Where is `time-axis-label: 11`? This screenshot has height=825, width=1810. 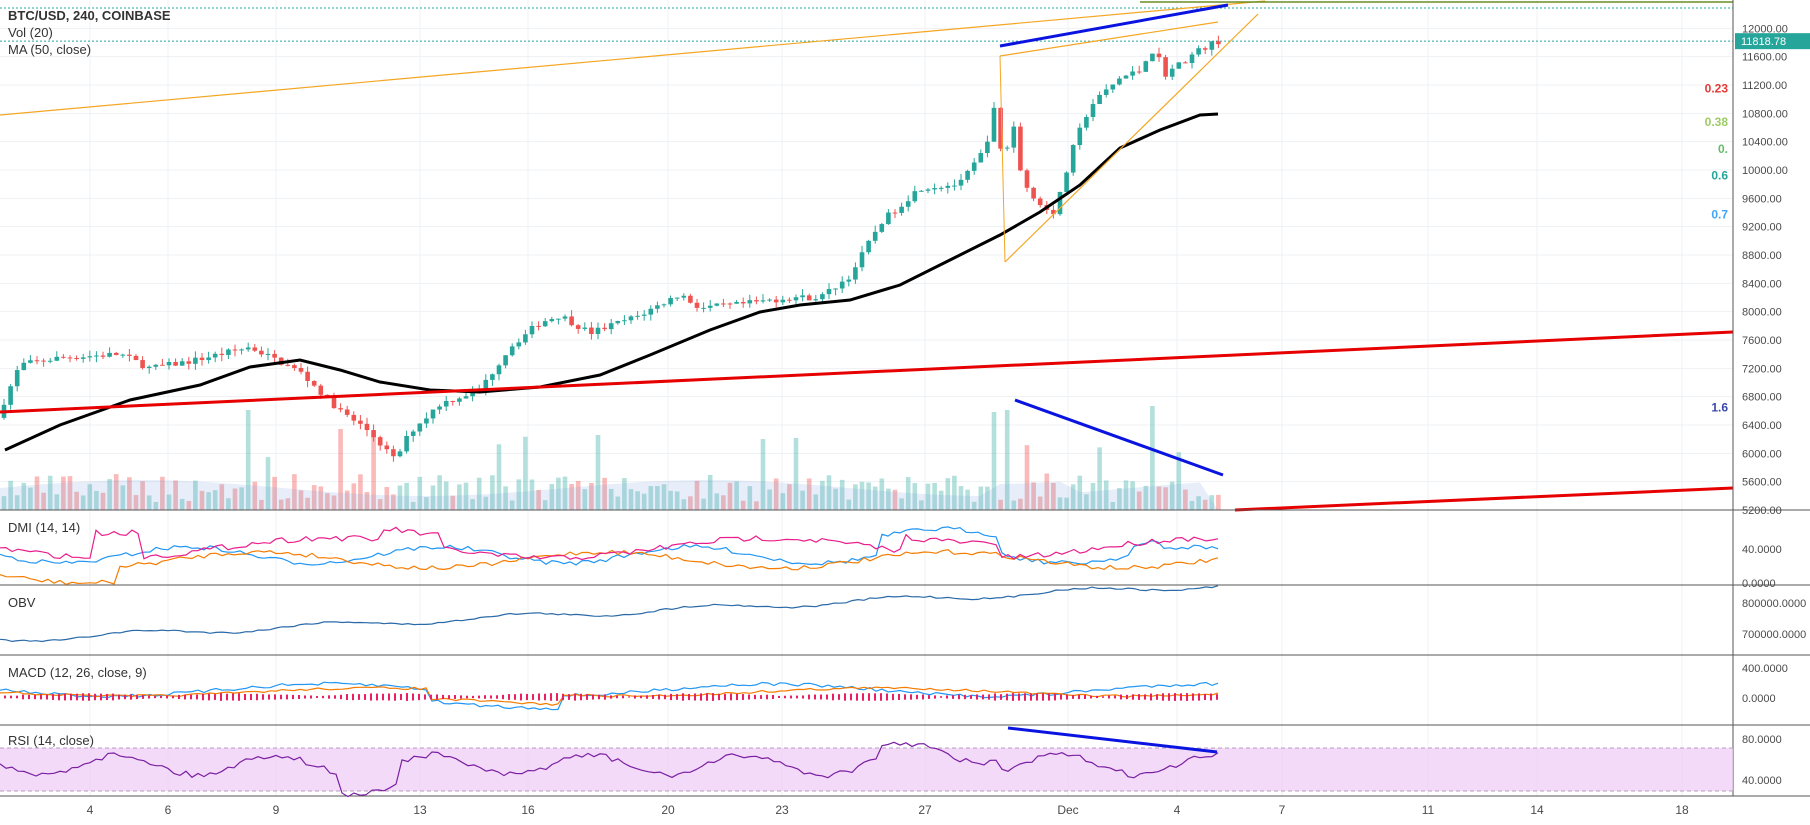 time-axis-label: 11 is located at coordinates (1428, 810).